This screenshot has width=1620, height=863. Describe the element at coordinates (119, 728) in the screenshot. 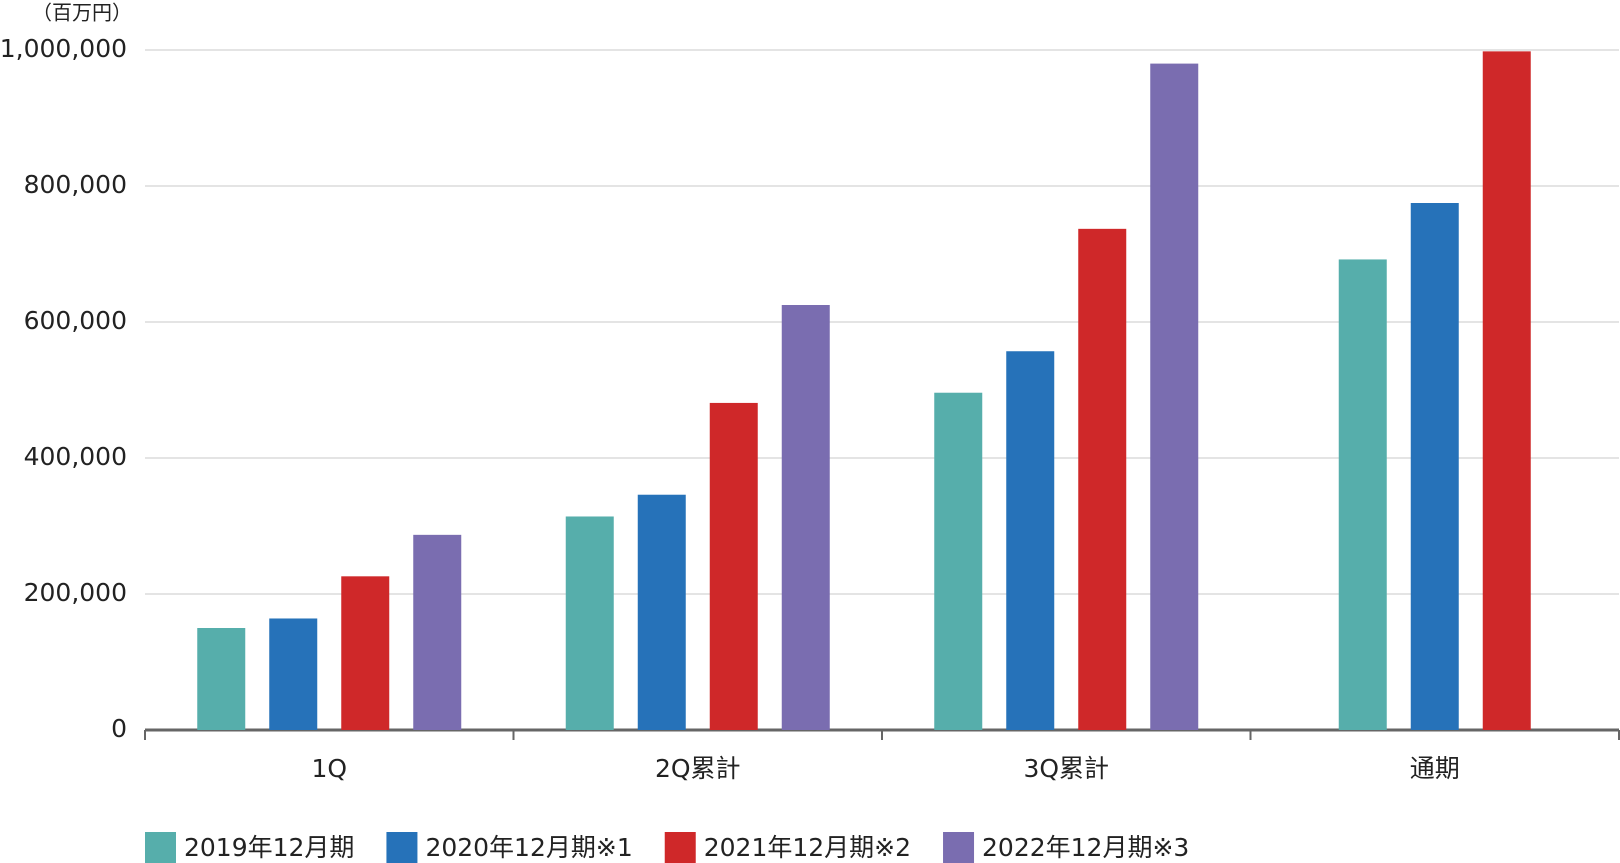

I see `y-tick-label: 0` at that location.